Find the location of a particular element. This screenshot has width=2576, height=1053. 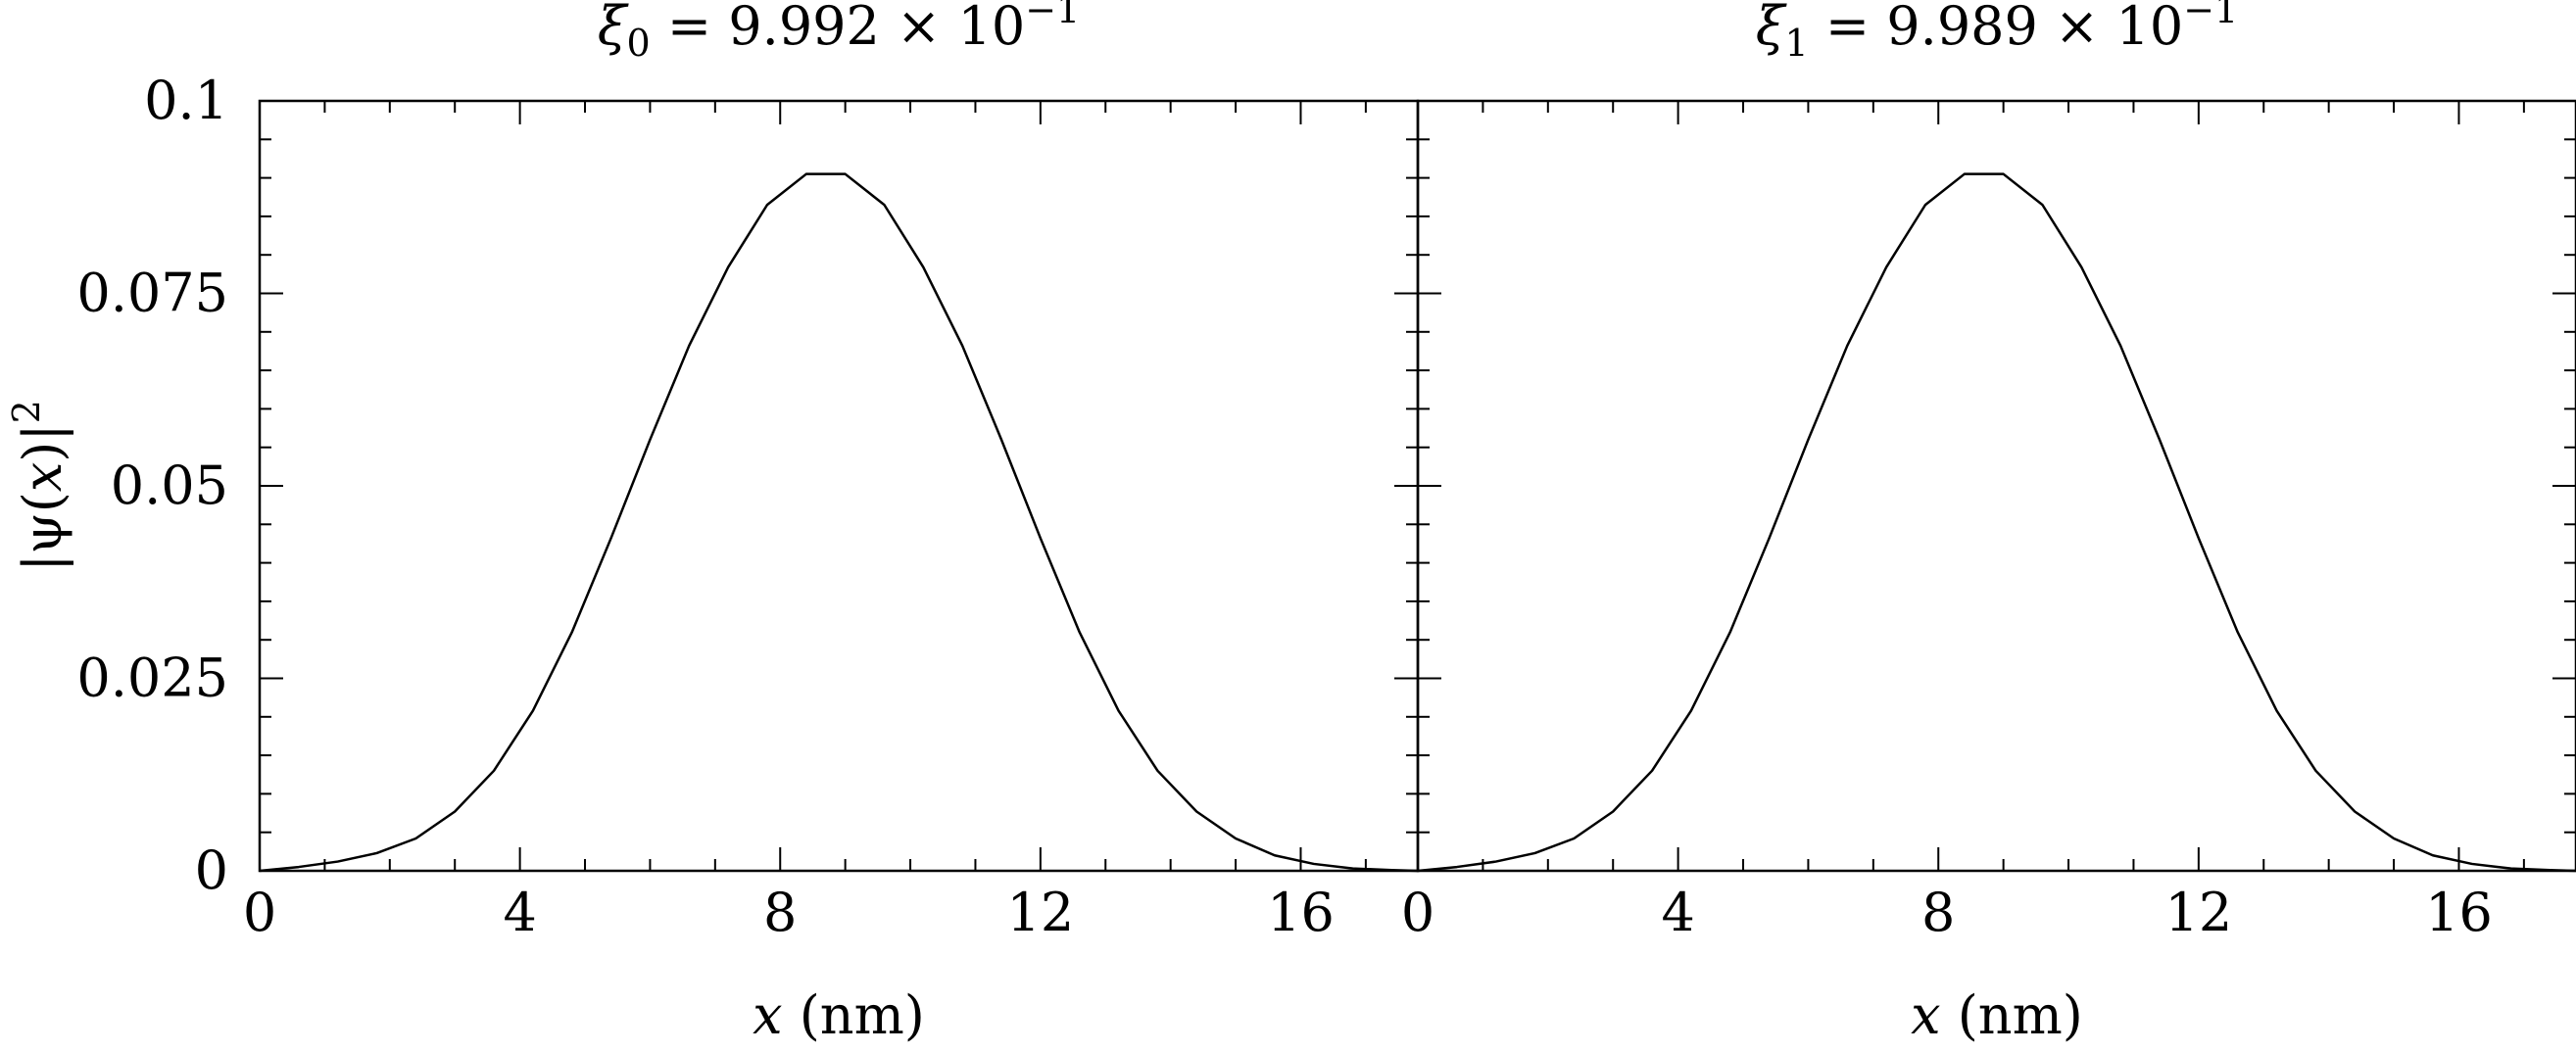

y-tick-label: 0.05 is located at coordinates (169, 486).